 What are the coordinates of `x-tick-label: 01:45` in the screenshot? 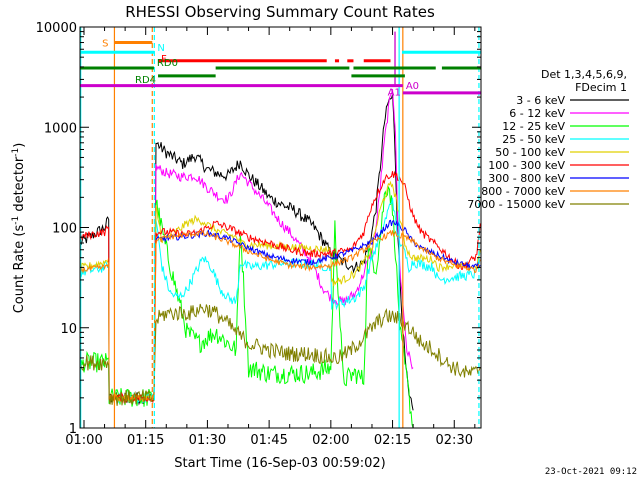 It's located at (268, 440).